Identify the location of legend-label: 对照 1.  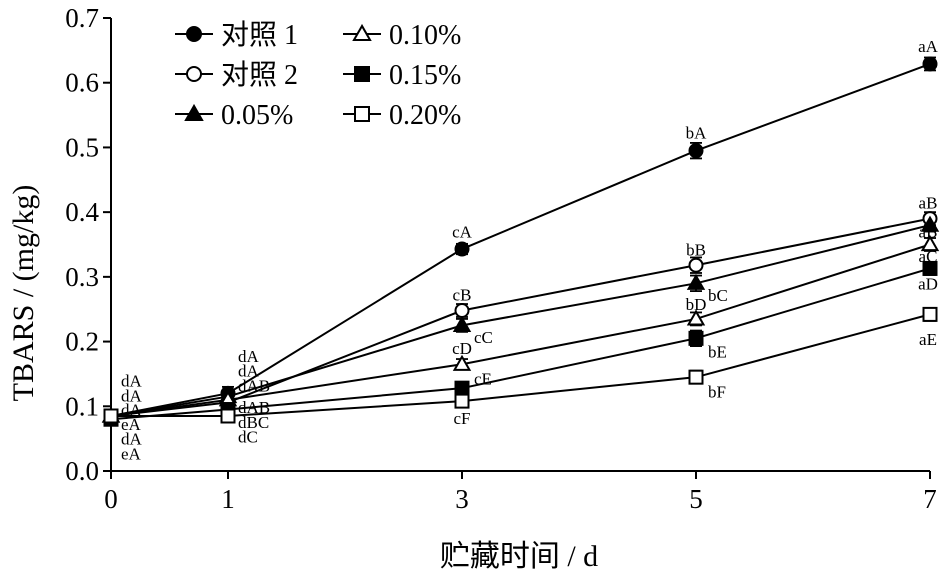
(259, 35).